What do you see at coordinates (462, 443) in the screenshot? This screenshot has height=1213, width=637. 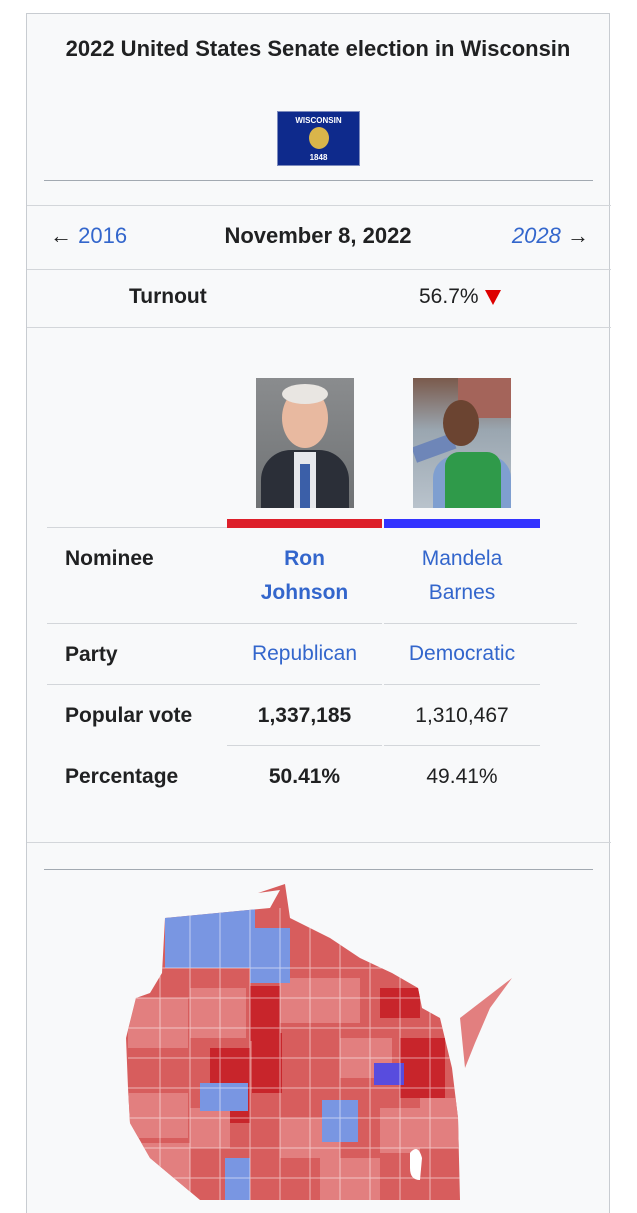 I see `mandela-barnes-photo` at bounding box center [462, 443].